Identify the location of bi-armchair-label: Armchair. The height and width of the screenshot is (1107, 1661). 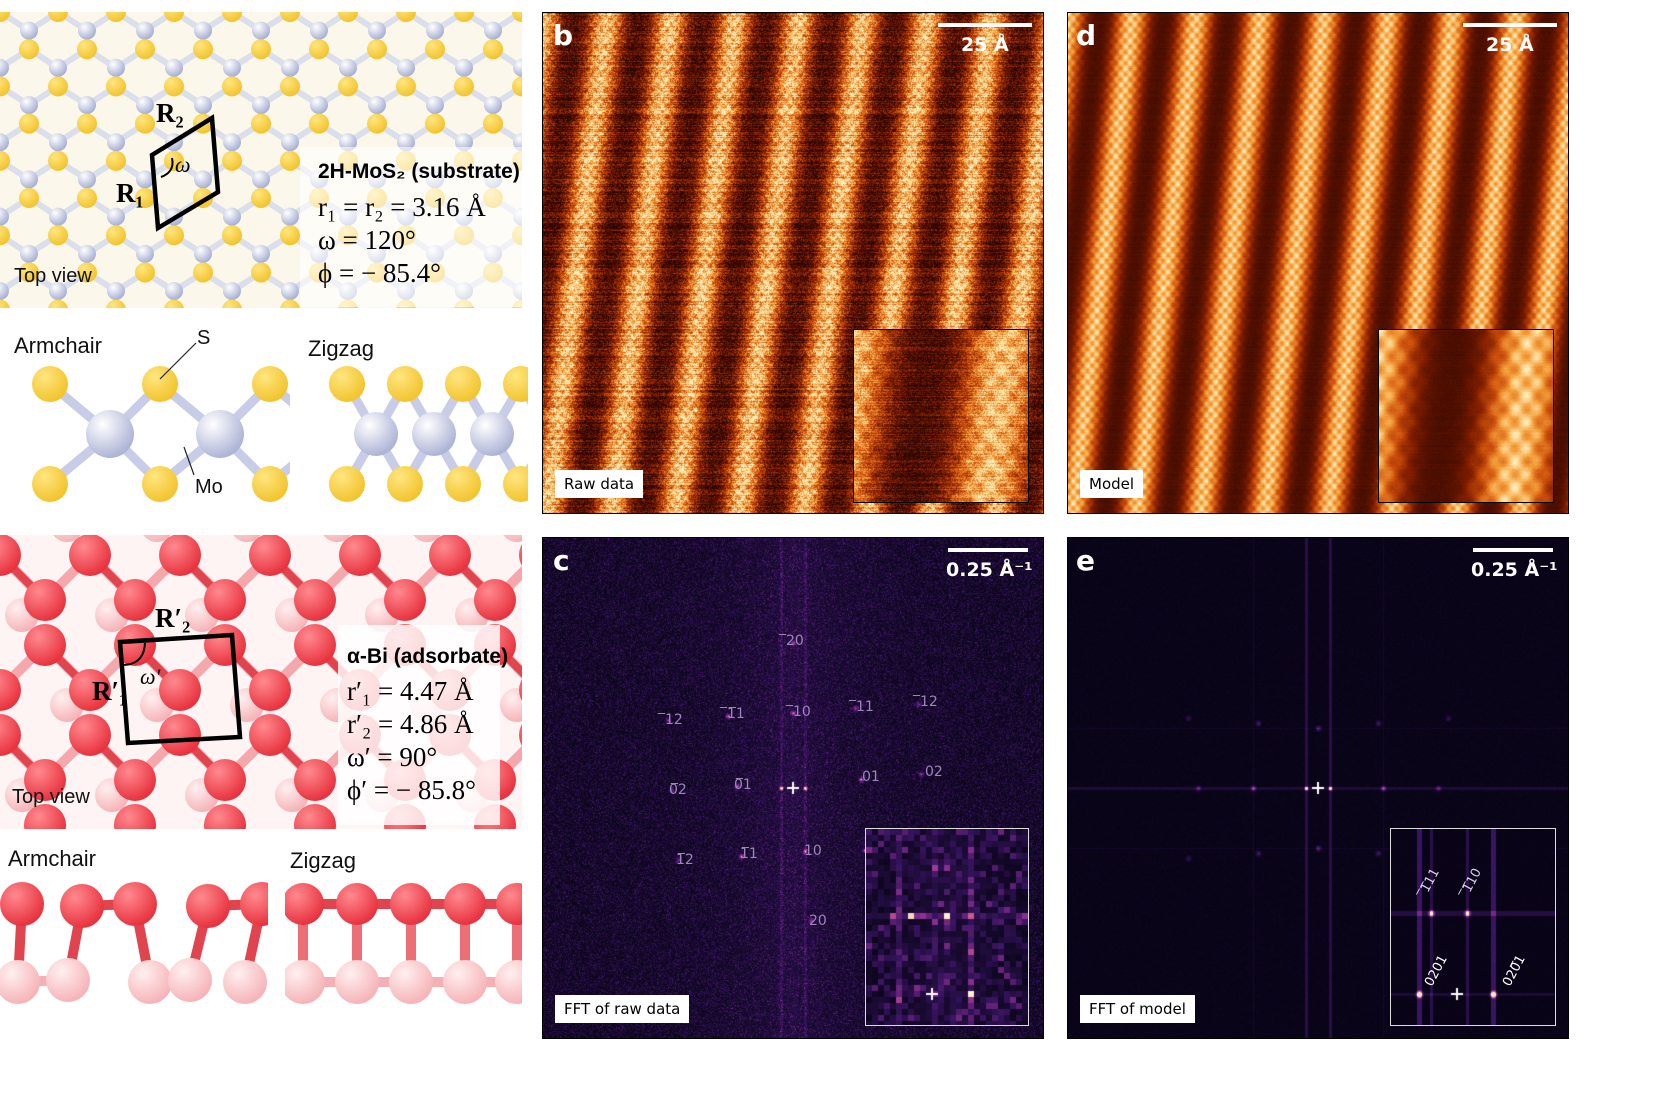
(52, 858).